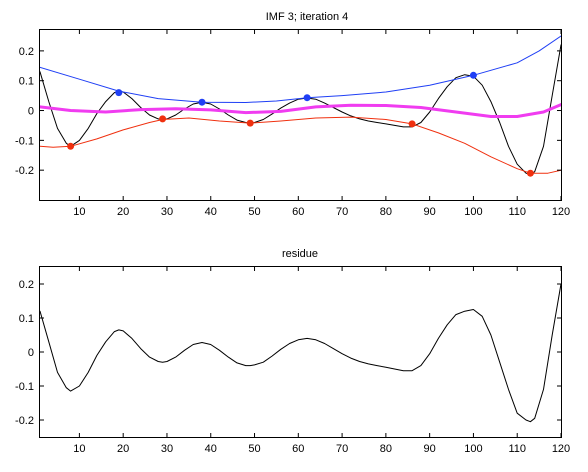 The image size is (588, 472). What do you see at coordinates (79, 449) in the screenshot?
I see `residue-x-tick-label: 10` at bounding box center [79, 449].